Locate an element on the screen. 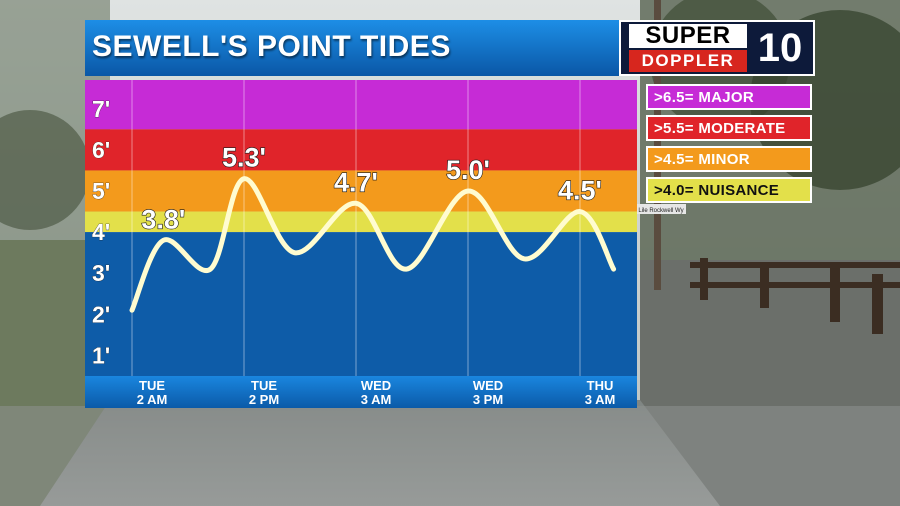 Image resolution: width=900 pixels, height=506 pixels. road-sign is located at coordinates (661, 209).